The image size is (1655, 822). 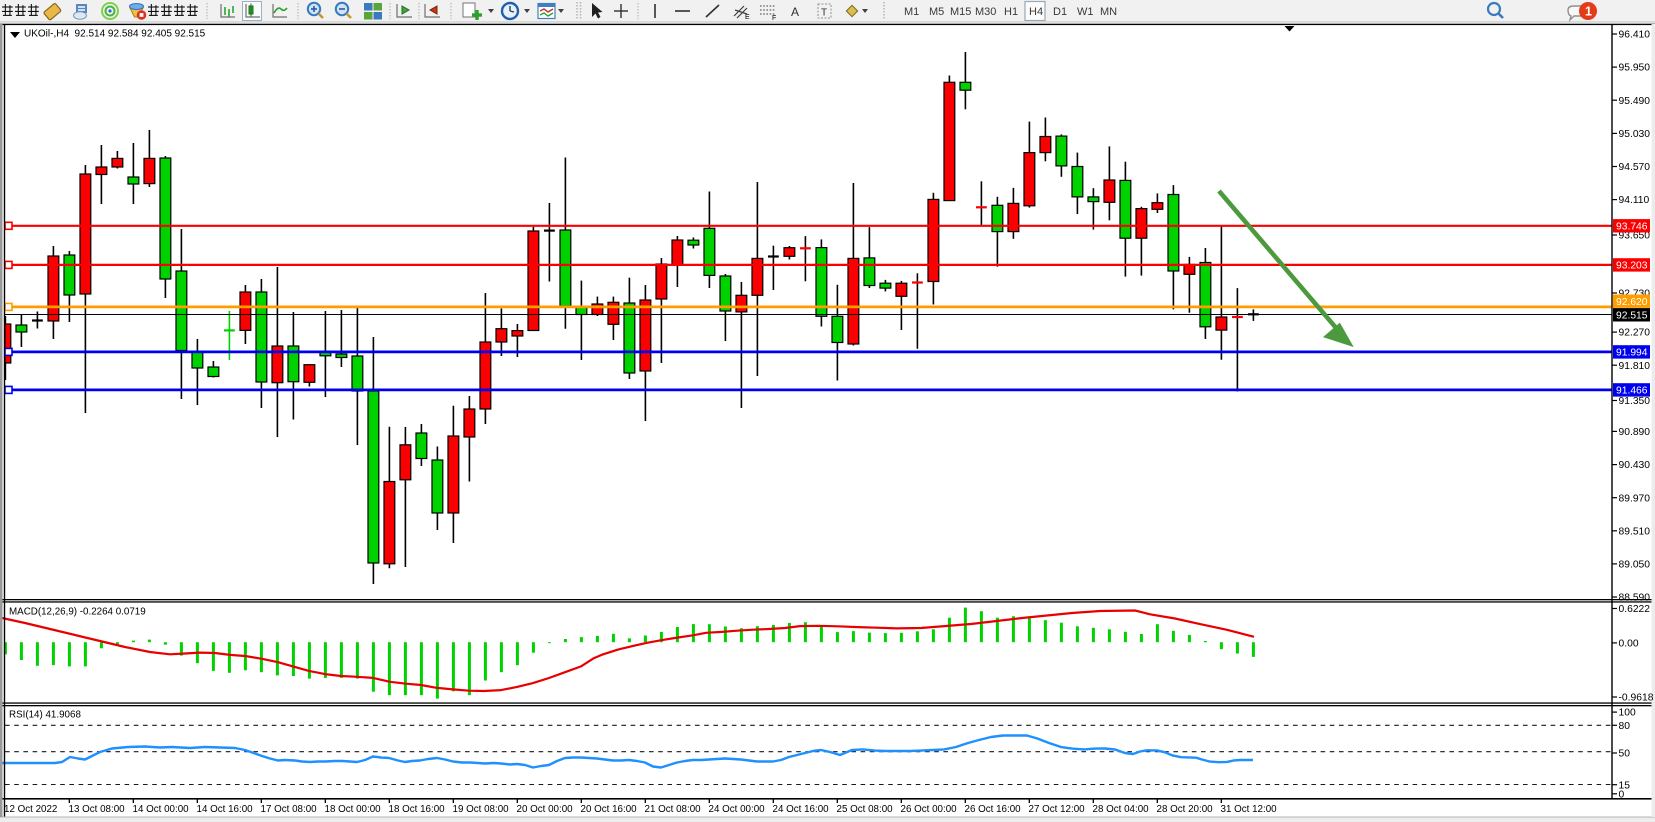 I want to click on svg-text: H1, so click(x=1011, y=12).